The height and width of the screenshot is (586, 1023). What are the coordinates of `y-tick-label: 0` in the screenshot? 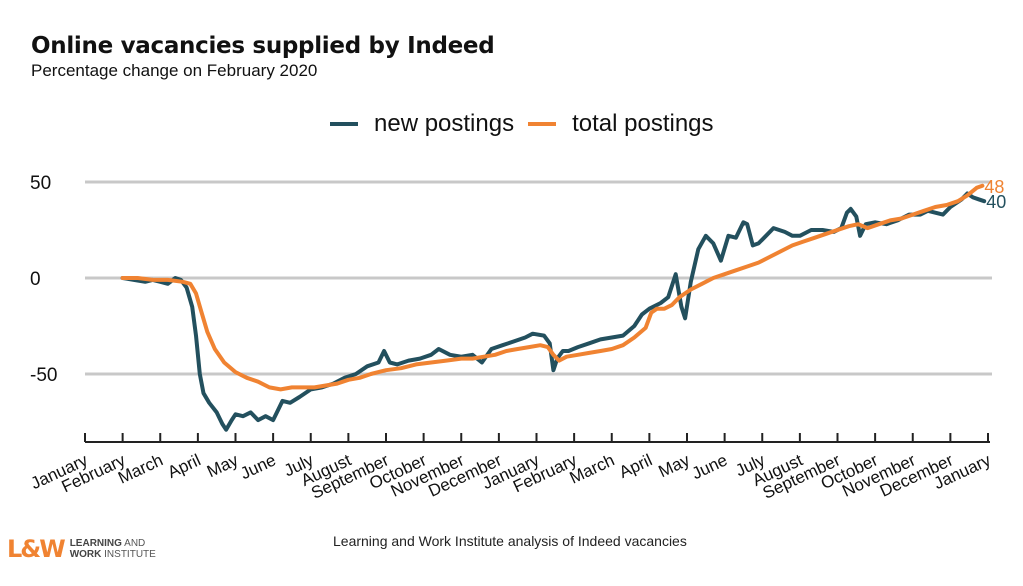 It's located at (35, 279).